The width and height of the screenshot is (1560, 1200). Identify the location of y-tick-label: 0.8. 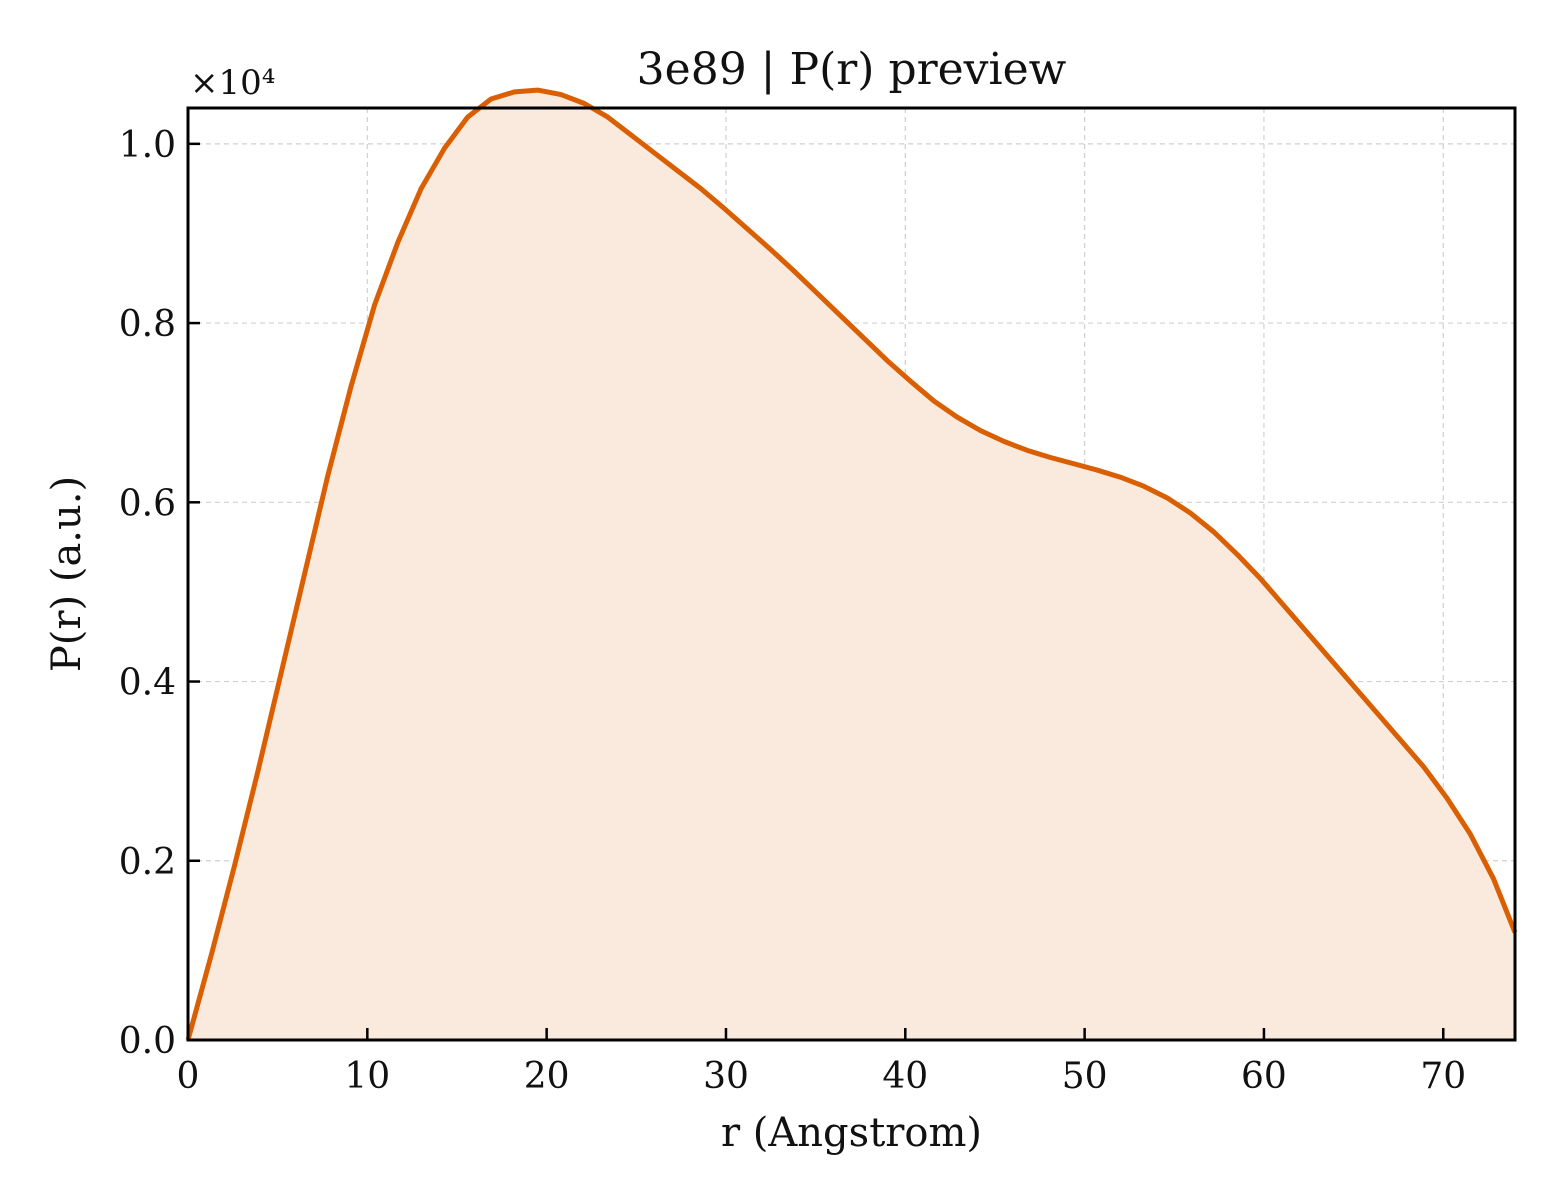
(147, 324).